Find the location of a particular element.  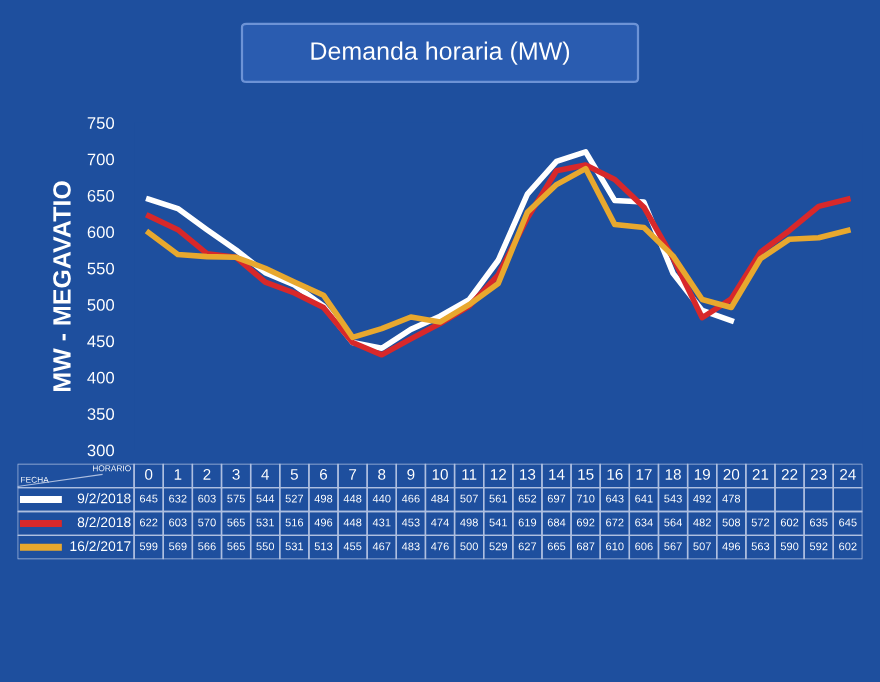

y-tick-label: 500 is located at coordinates (101, 305).